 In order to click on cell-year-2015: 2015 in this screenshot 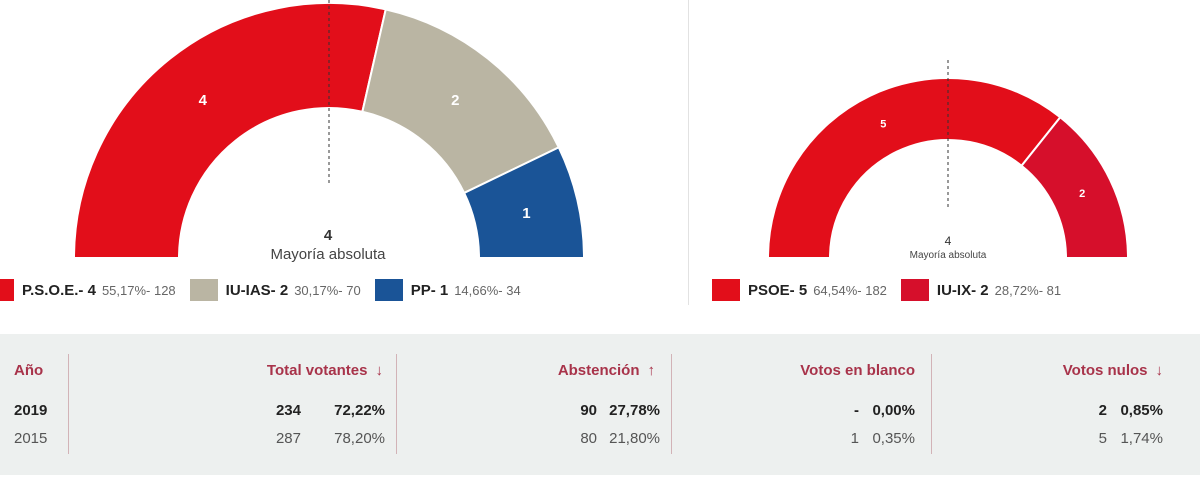, I will do `click(31, 438)`.